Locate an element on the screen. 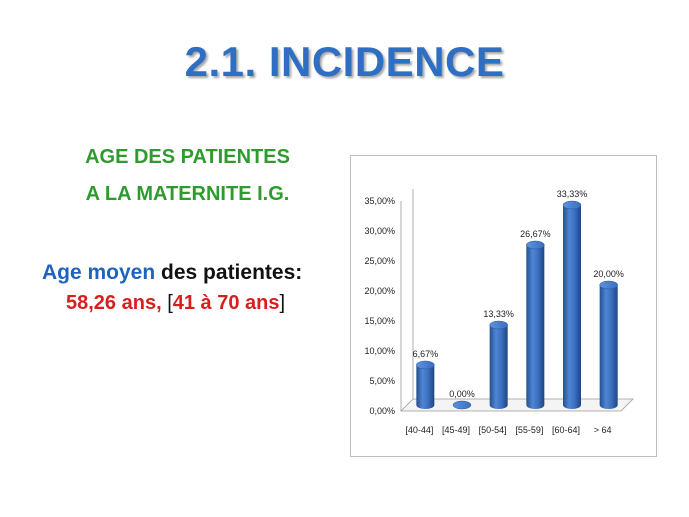  range-close-bracket: ] is located at coordinates (282, 303).